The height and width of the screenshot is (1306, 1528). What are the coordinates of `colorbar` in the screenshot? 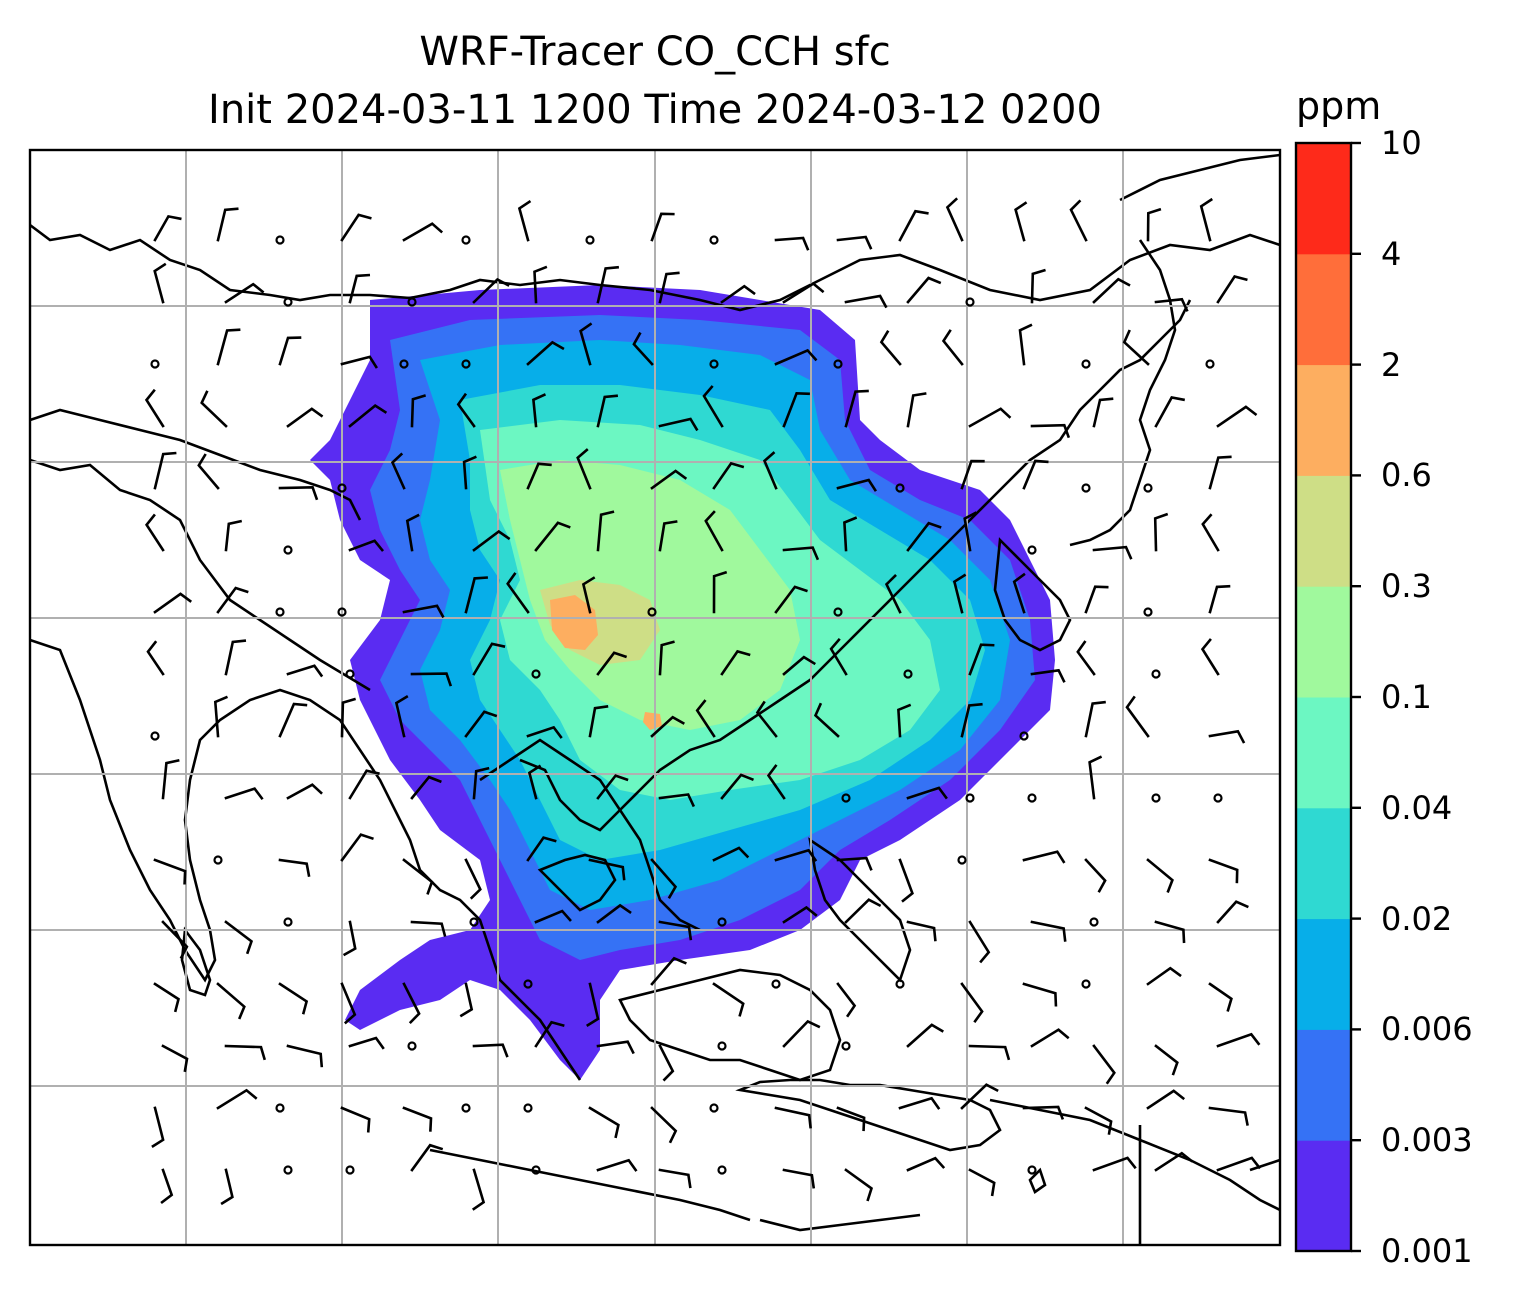 It's located at (1327, 697).